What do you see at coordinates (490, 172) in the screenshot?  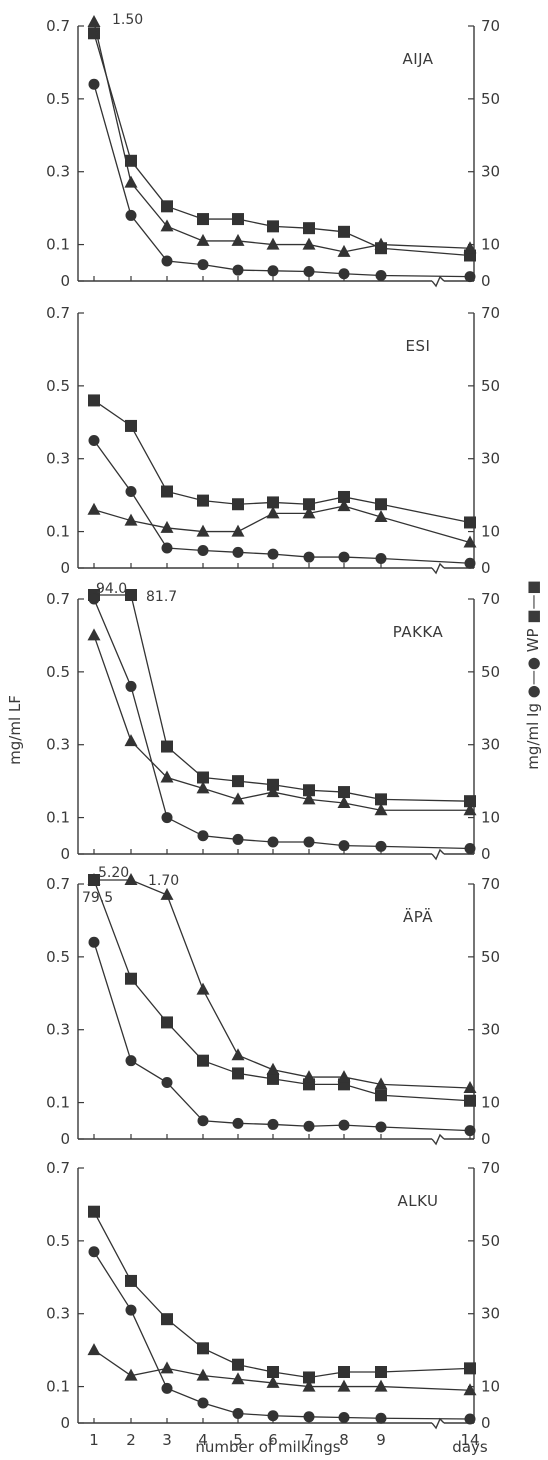 I see `right-tick-label: 30` at bounding box center [490, 172].